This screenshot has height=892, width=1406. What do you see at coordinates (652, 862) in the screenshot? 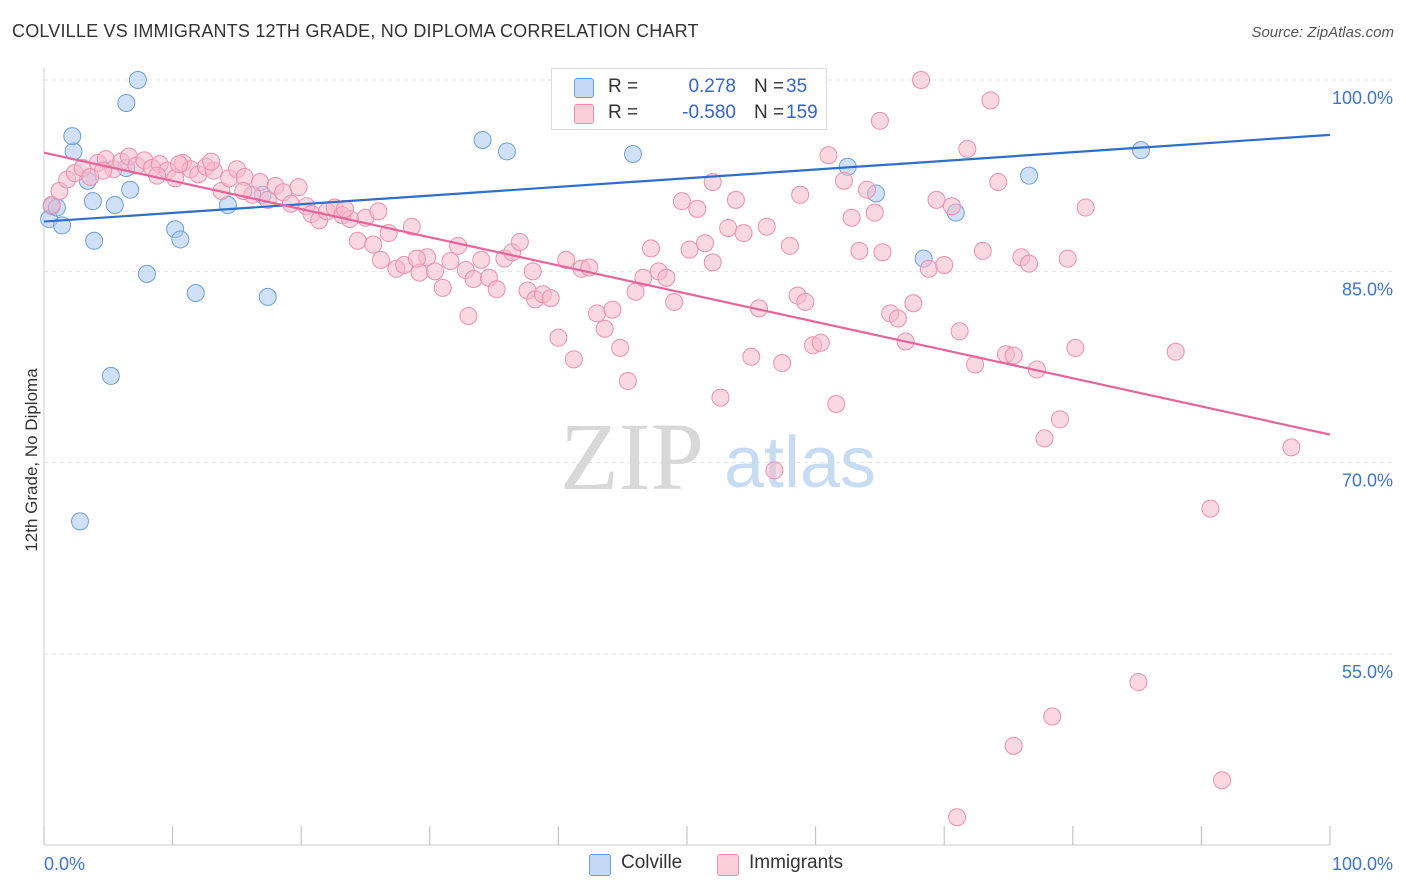
I see `legend-label-colville: Colville` at bounding box center [652, 862].